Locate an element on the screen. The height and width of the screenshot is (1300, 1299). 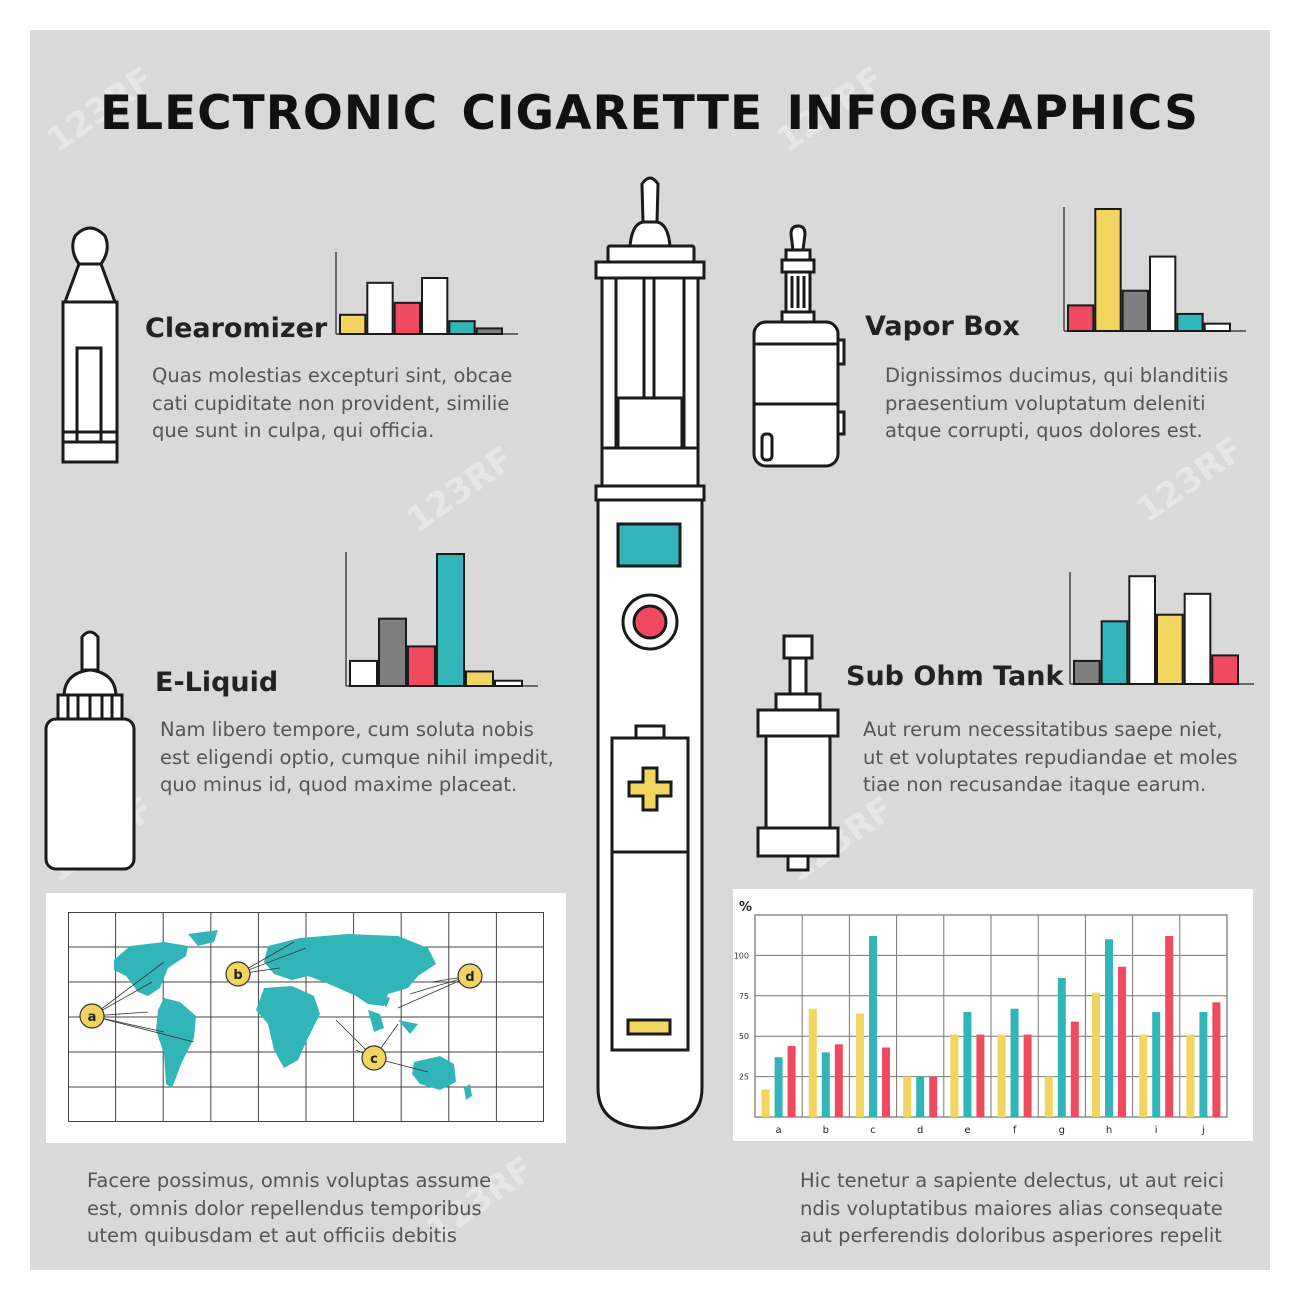
chart-tick-label: 50 is located at coordinates (744, 1036).